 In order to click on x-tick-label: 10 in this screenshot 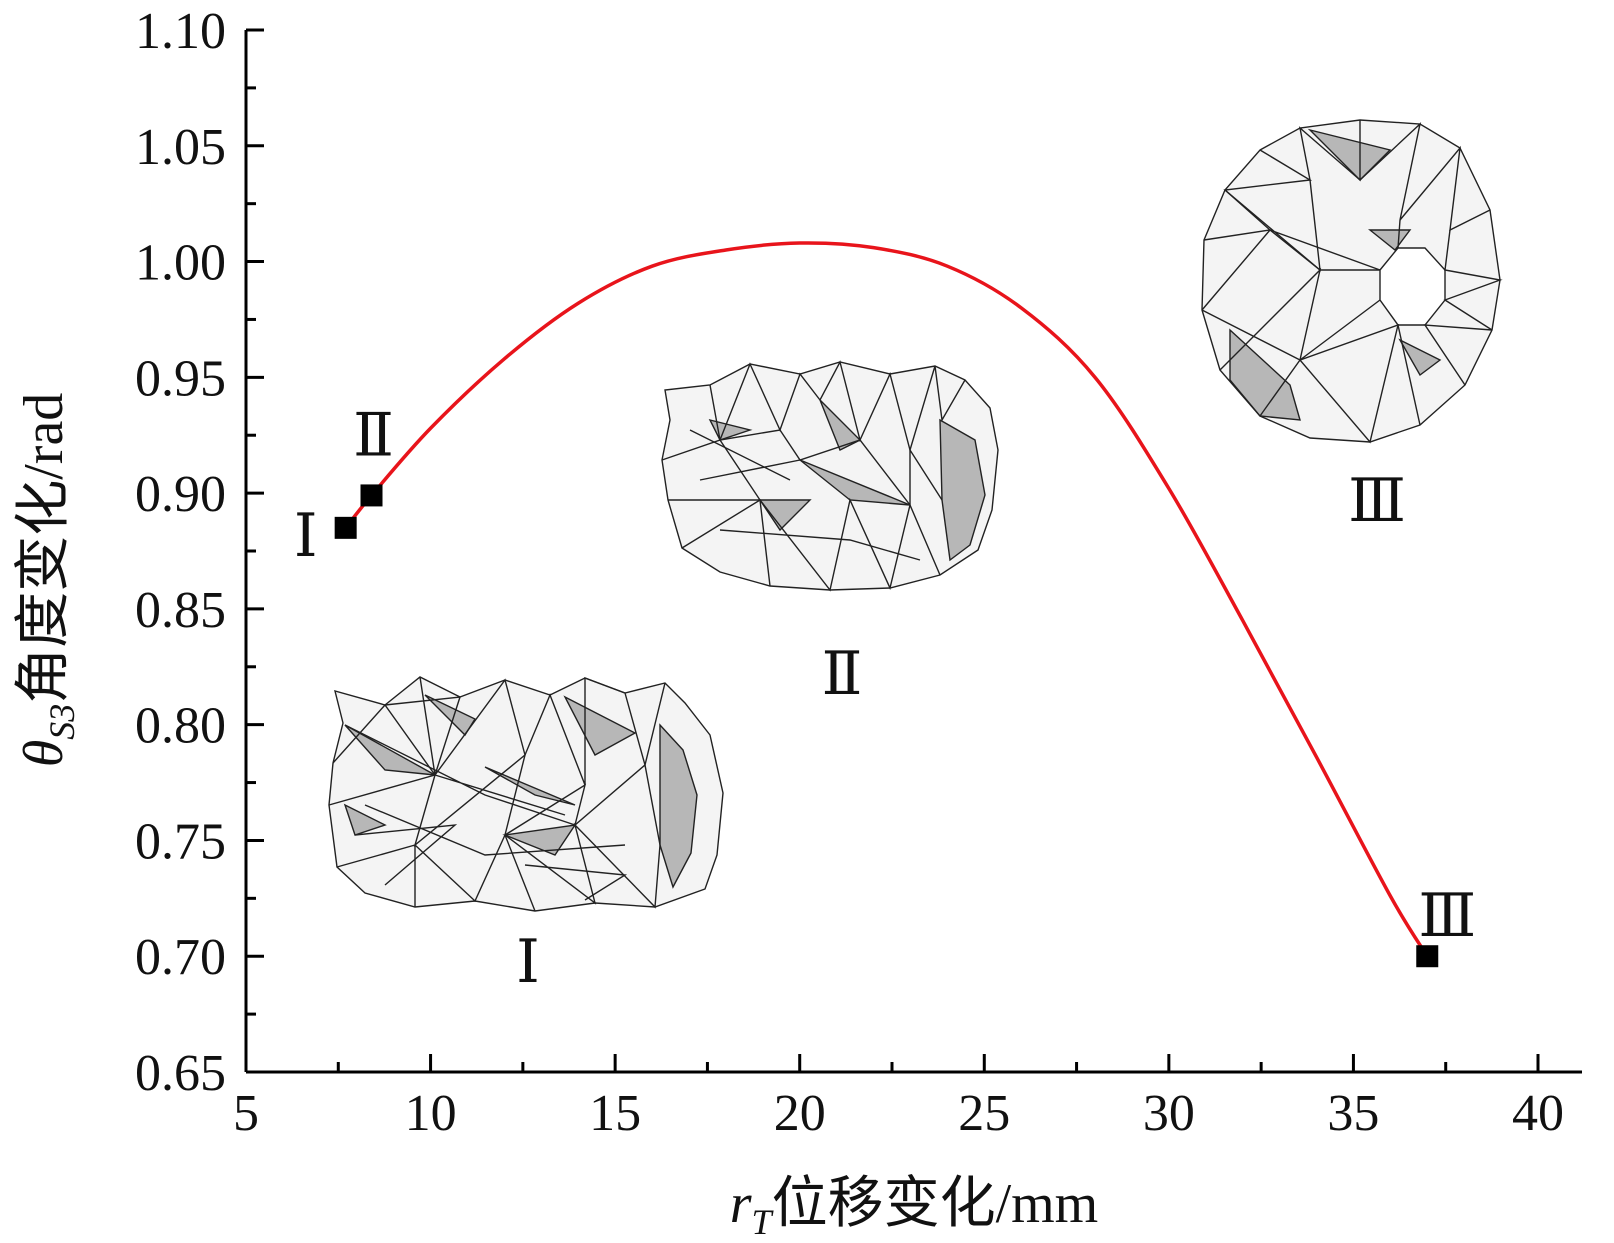, I will do `click(431, 1113)`.